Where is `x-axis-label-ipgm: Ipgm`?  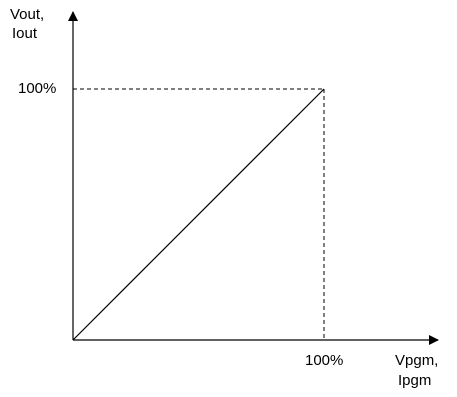
x-axis-label-ipgm: Ipgm is located at coordinates (415, 380).